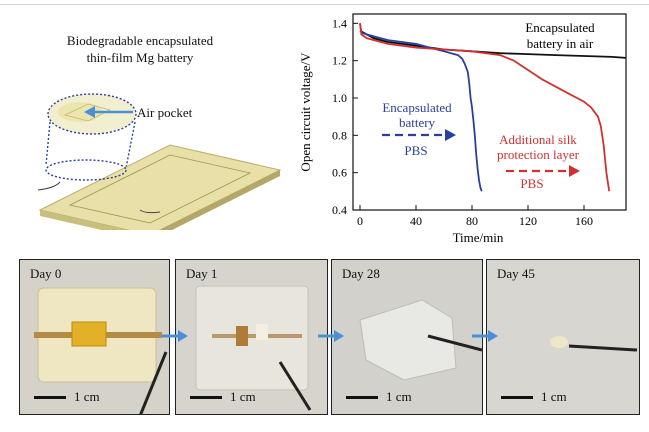 The image size is (649, 432). What do you see at coordinates (140, 57) in the screenshot?
I see `schematic-title-line2: thin-film Mg battery` at bounding box center [140, 57].